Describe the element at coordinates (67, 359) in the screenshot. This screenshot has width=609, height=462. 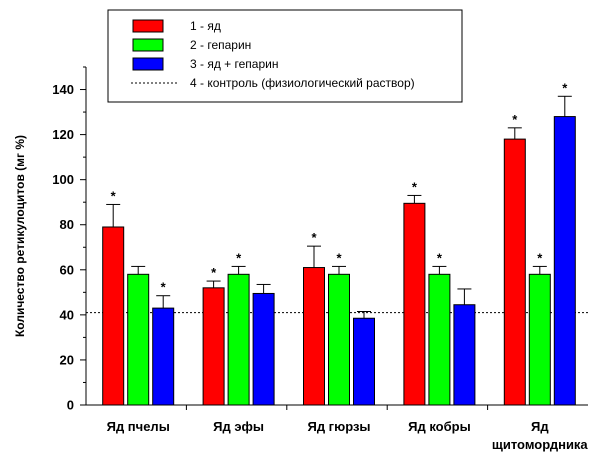
I see `y-tick-label: 20` at that location.